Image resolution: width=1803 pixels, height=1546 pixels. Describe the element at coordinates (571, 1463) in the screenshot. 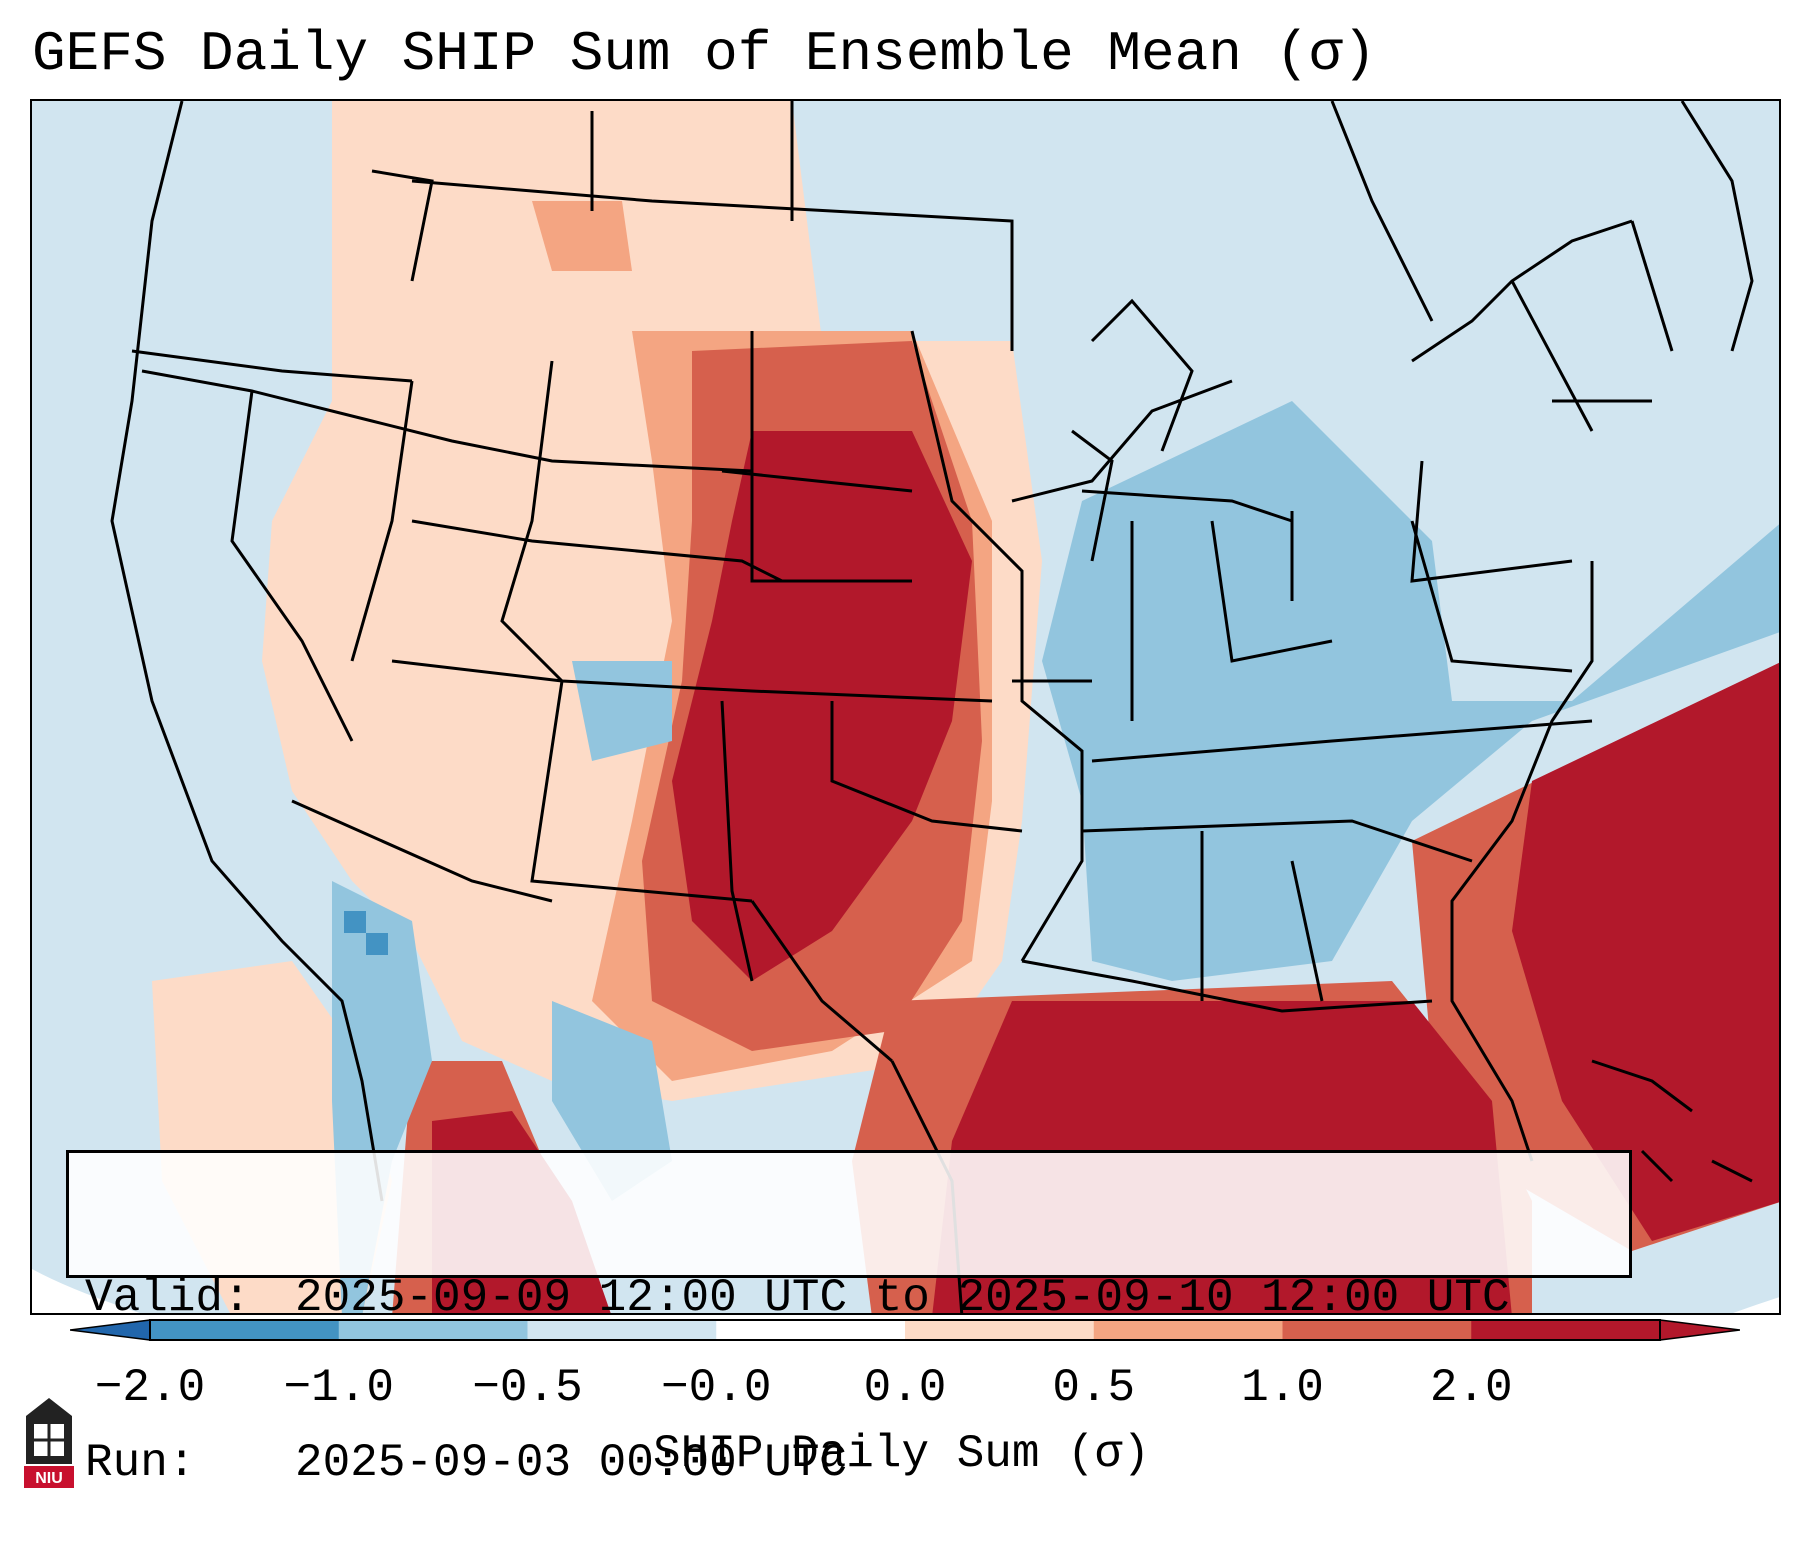

I see `run-value: 2025-09-03 00:00 UTC` at that location.